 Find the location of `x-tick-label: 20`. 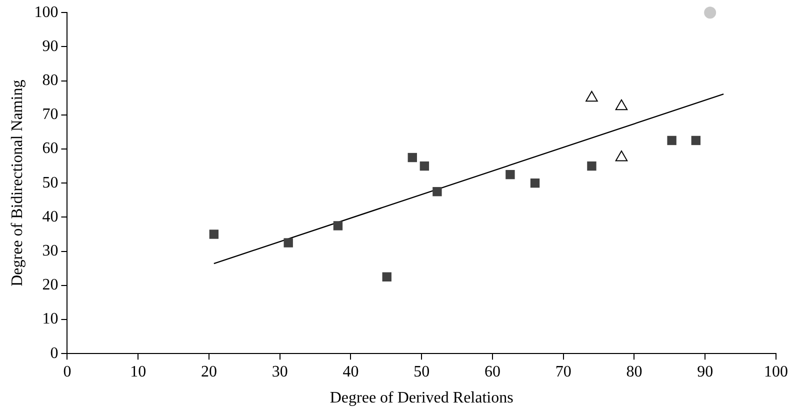

x-tick-label: 20 is located at coordinates (208, 371).